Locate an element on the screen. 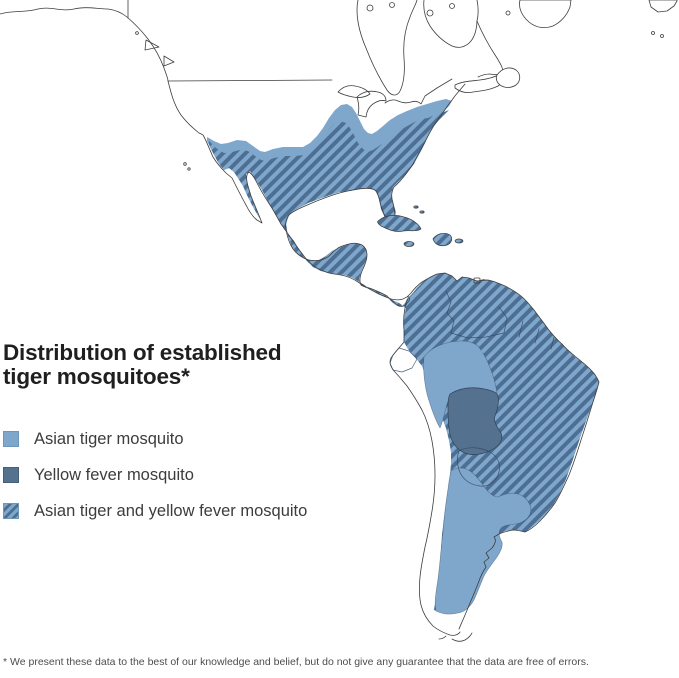  venezuela-south-border is located at coordinates (477, 335).